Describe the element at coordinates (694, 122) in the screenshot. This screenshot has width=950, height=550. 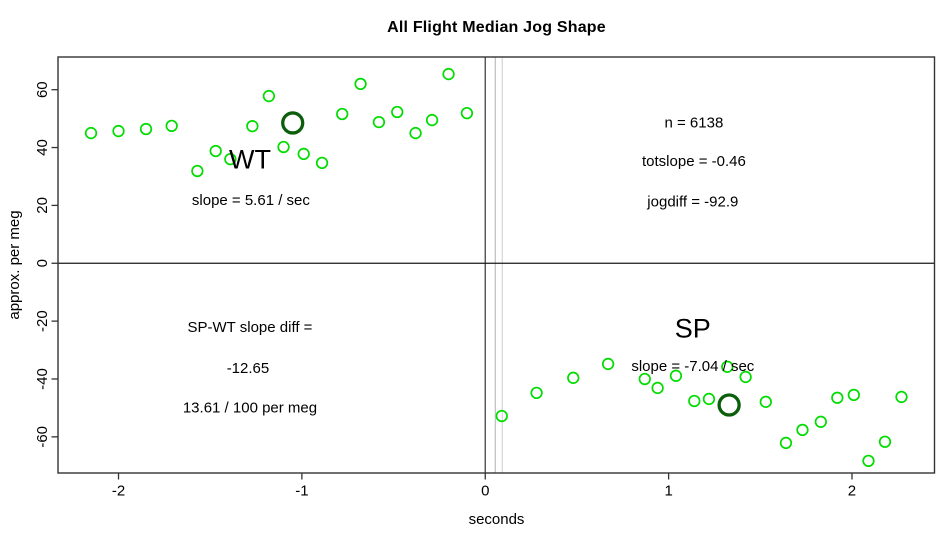
I see `annotation-n-count: n = 6138` at that location.